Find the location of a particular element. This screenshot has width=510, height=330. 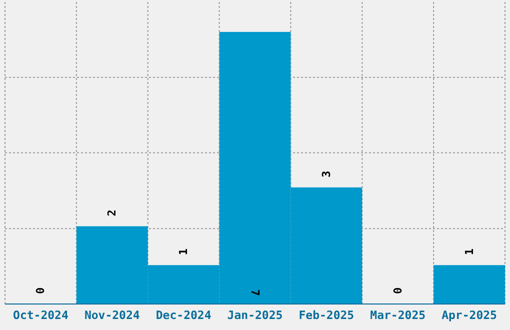

x-tick-label: Feb-2025 is located at coordinates (326, 315).